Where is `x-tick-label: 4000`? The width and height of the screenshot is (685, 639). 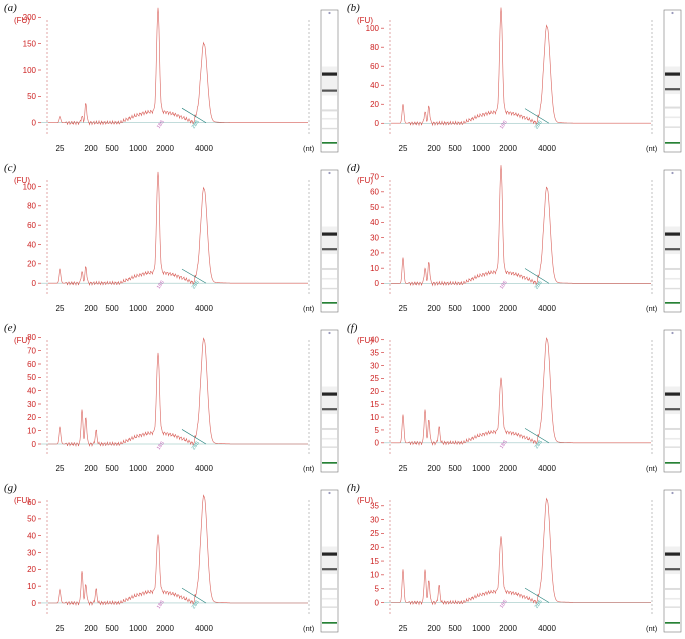
x-tick-label: 4000 is located at coordinates (547, 148).